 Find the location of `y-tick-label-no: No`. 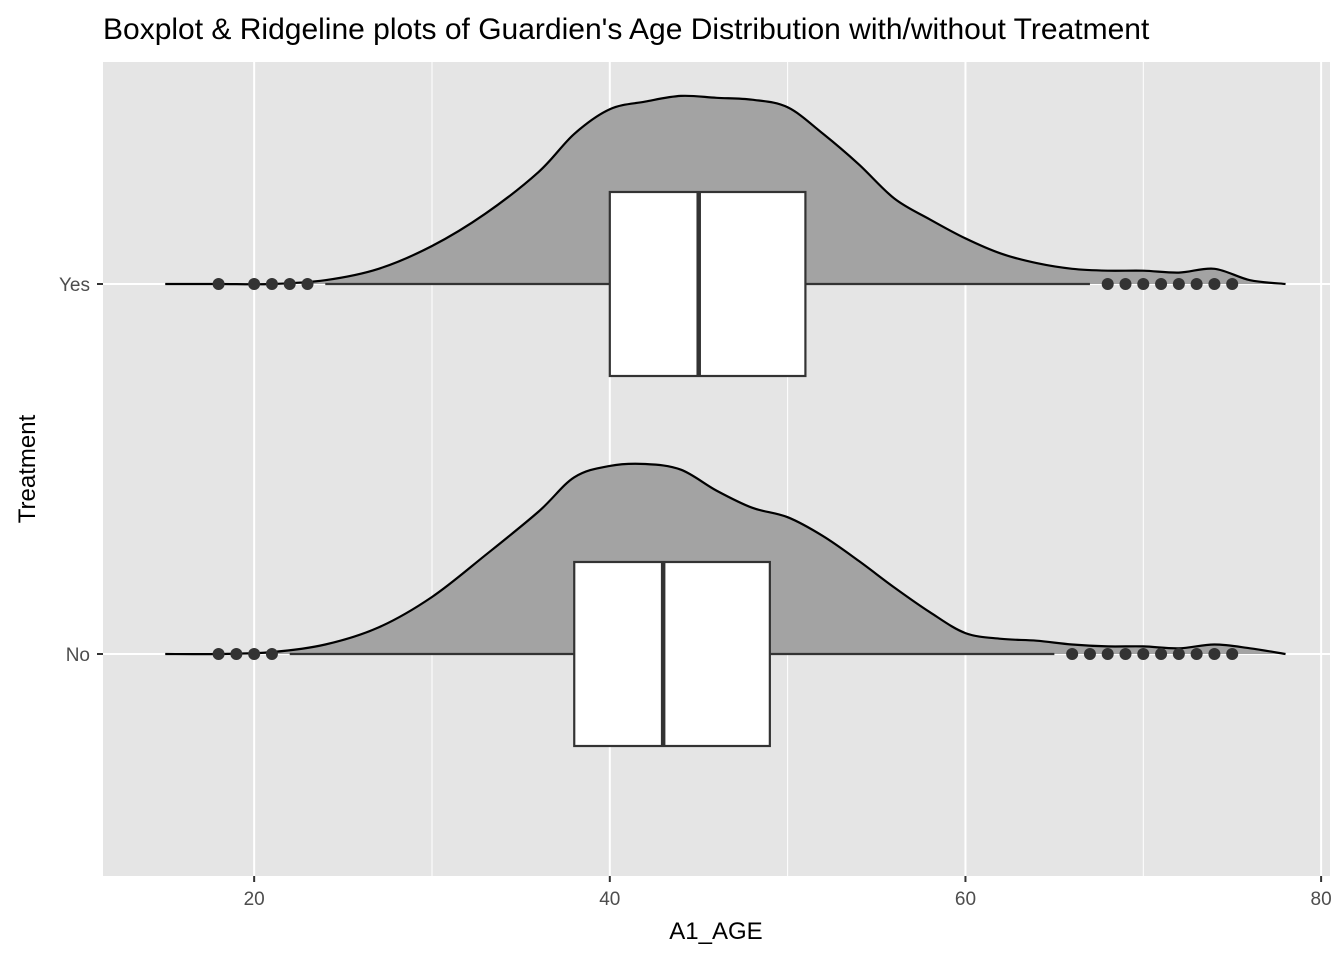

y-tick-label-no: No is located at coordinates (78, 655).